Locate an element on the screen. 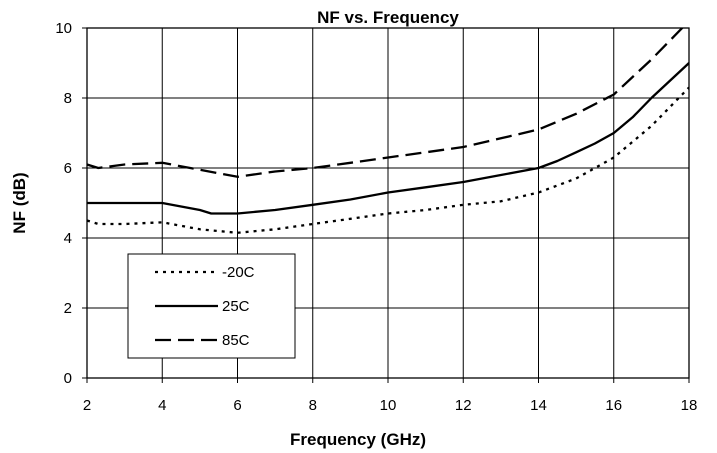  y-tick-label: 8 is located at coordinates (68, 98).